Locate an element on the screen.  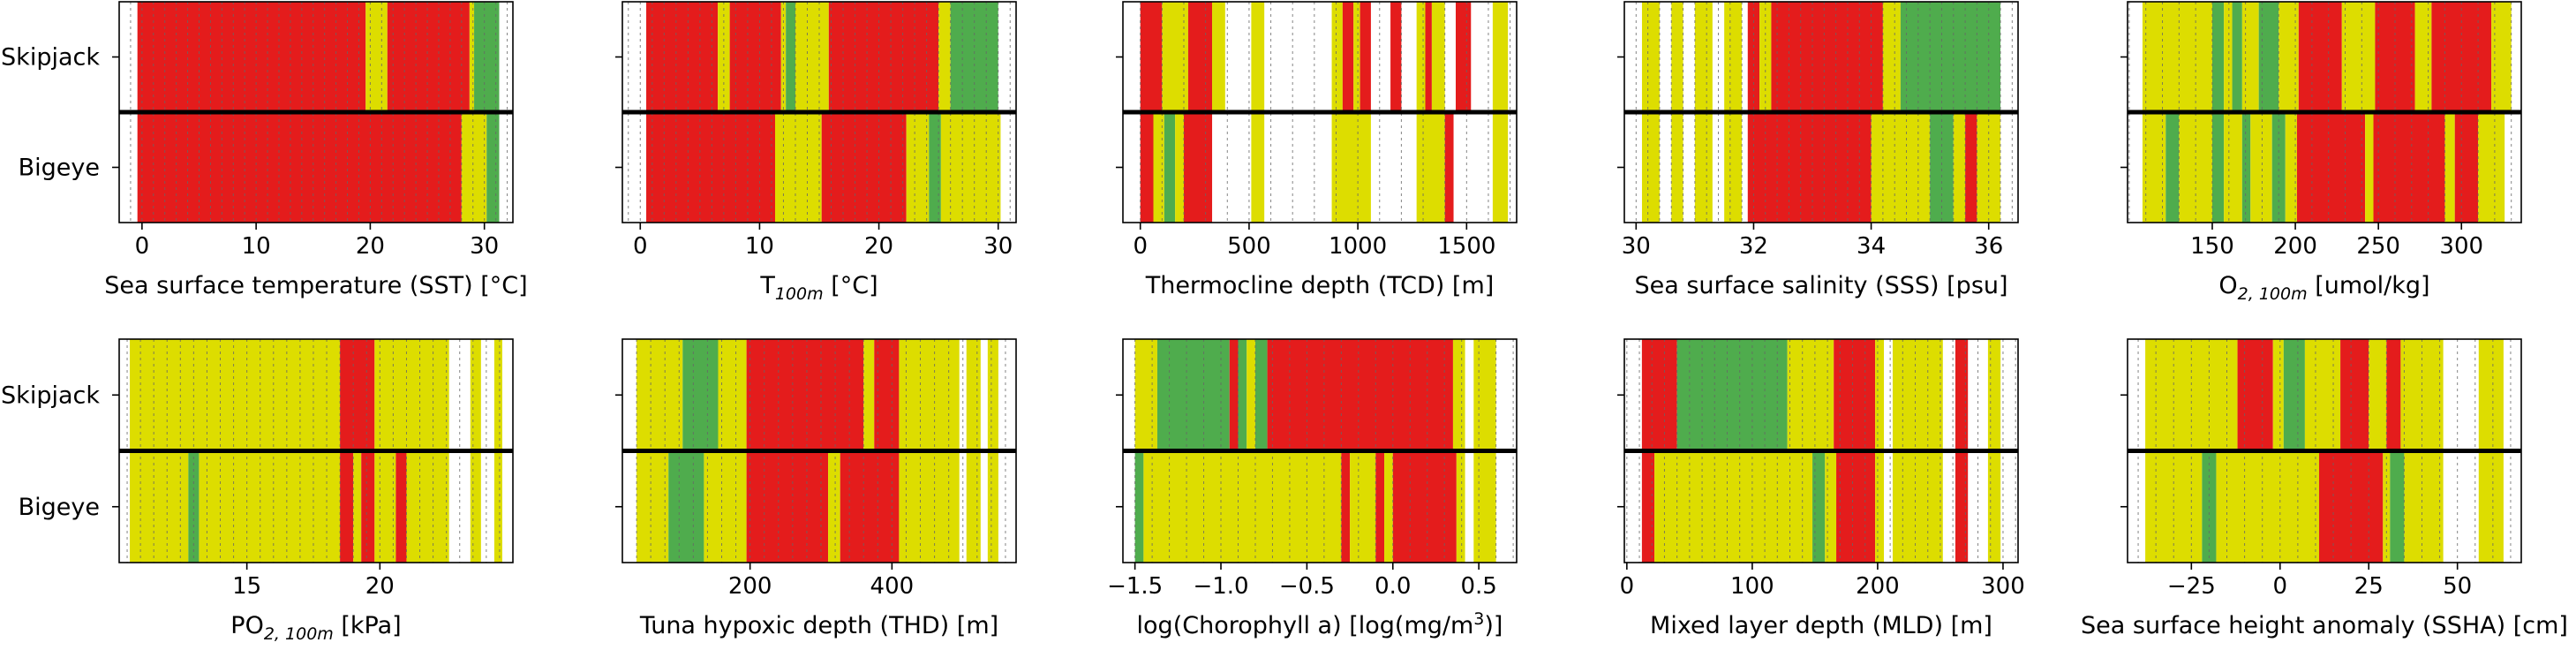
x-tick-label: 1000 is located at coordinates (1358, 246).